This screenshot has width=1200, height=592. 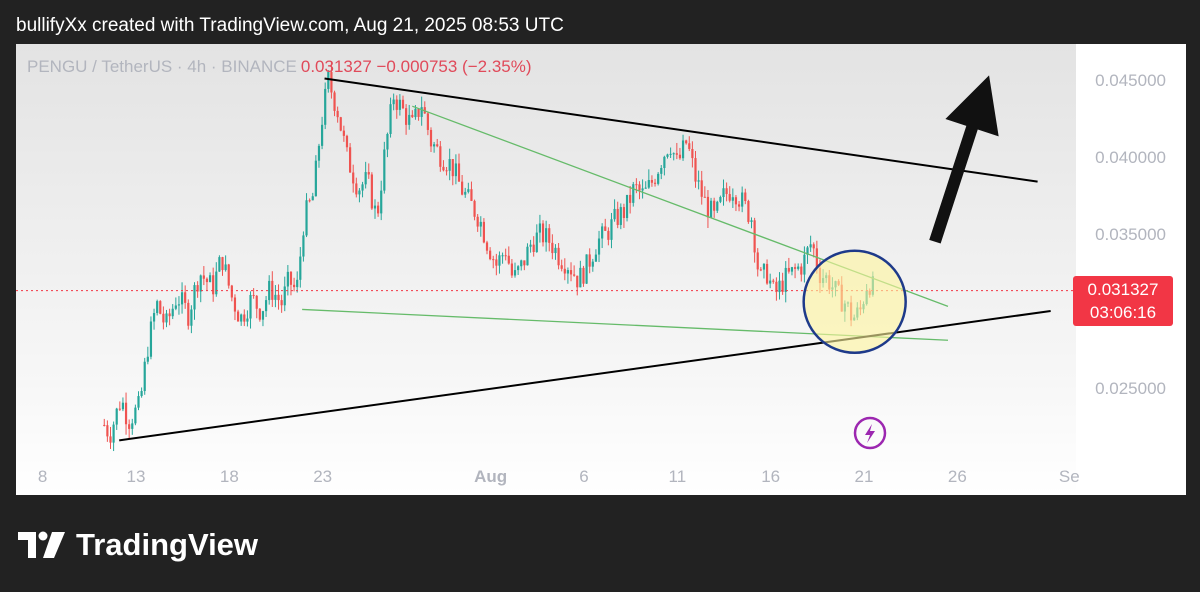 I want to click on x-tick-label: 8, so click(x=42, y=476).